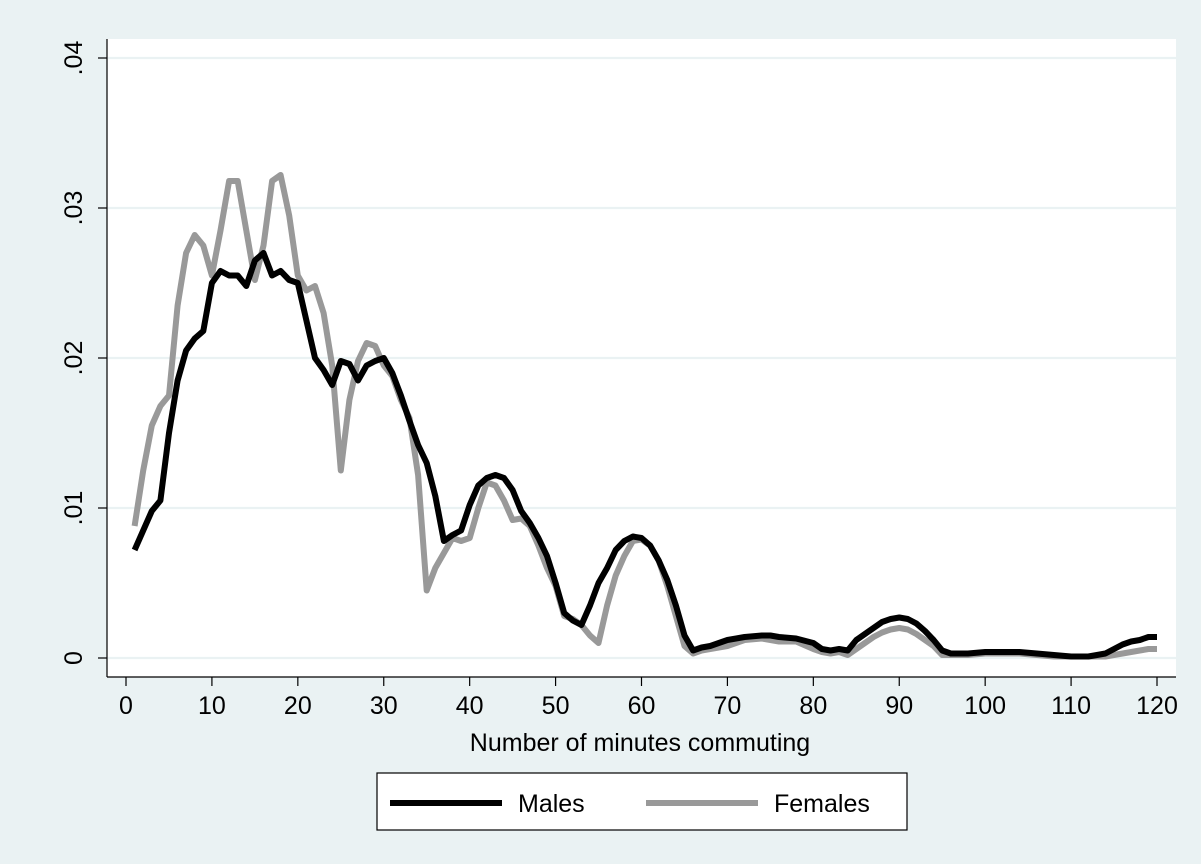 The height and width of the screenshot is (864, 1201). I want to click on y-tick-label: 0, so click(74, 658).